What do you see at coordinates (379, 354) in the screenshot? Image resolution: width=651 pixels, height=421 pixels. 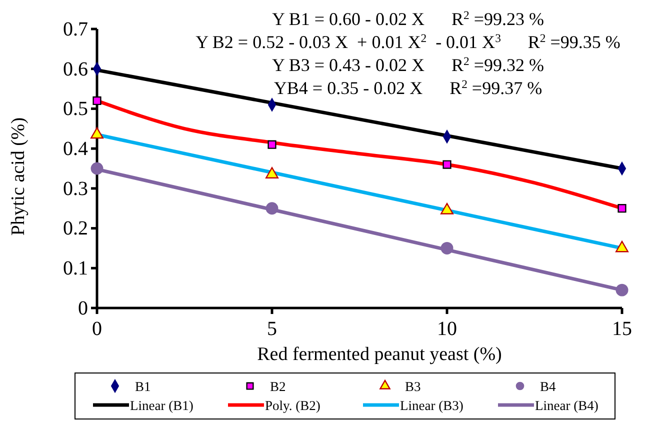 I see `x-axis-title: Red fermented peanut yeast (%)` at bounding box center [379, 354].